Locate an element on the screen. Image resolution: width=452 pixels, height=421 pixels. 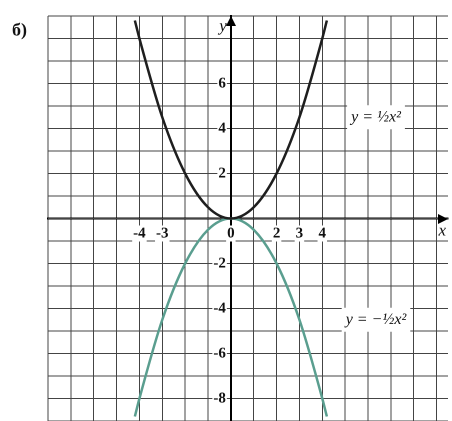
x-axis-title: x is located at coordinates (441, 230).